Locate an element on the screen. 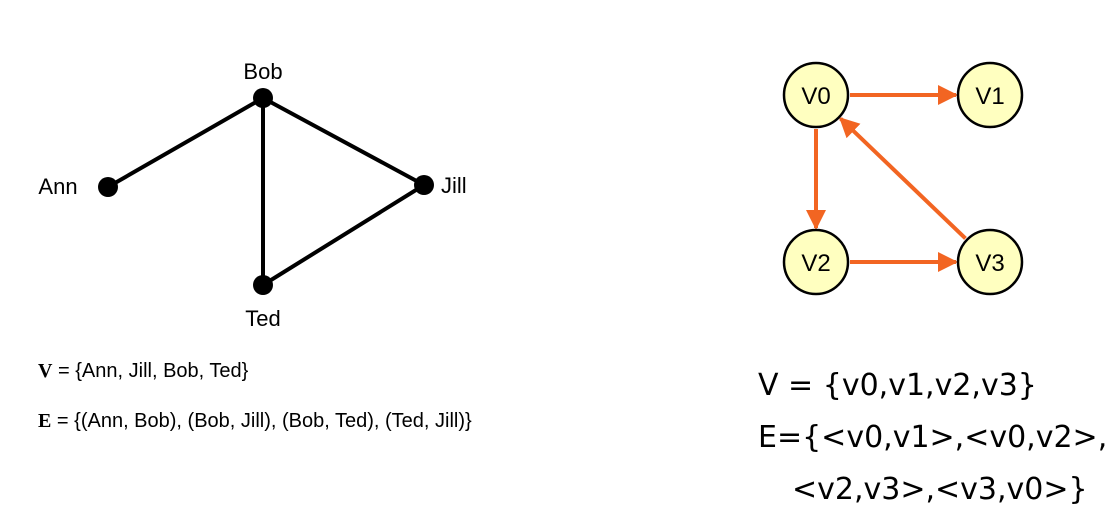 Image resolution: width=1115 pixels, height=530 pixels. node-label-jill: Jill is located at coordinates (454, 185).